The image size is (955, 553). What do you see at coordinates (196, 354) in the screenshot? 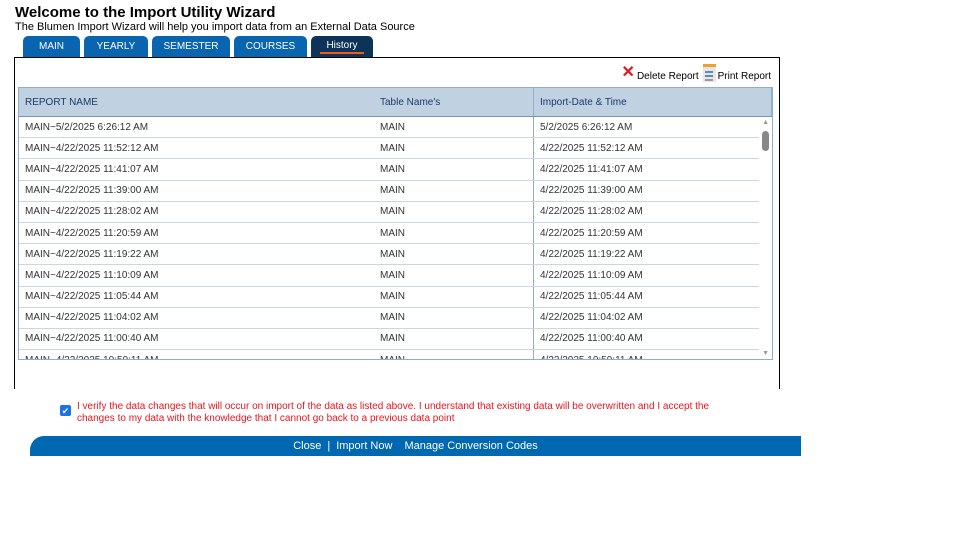
I see `report-name-cell: MAIN~4/22/2025 10:59:11 AM` at bounding box center [196, 354].